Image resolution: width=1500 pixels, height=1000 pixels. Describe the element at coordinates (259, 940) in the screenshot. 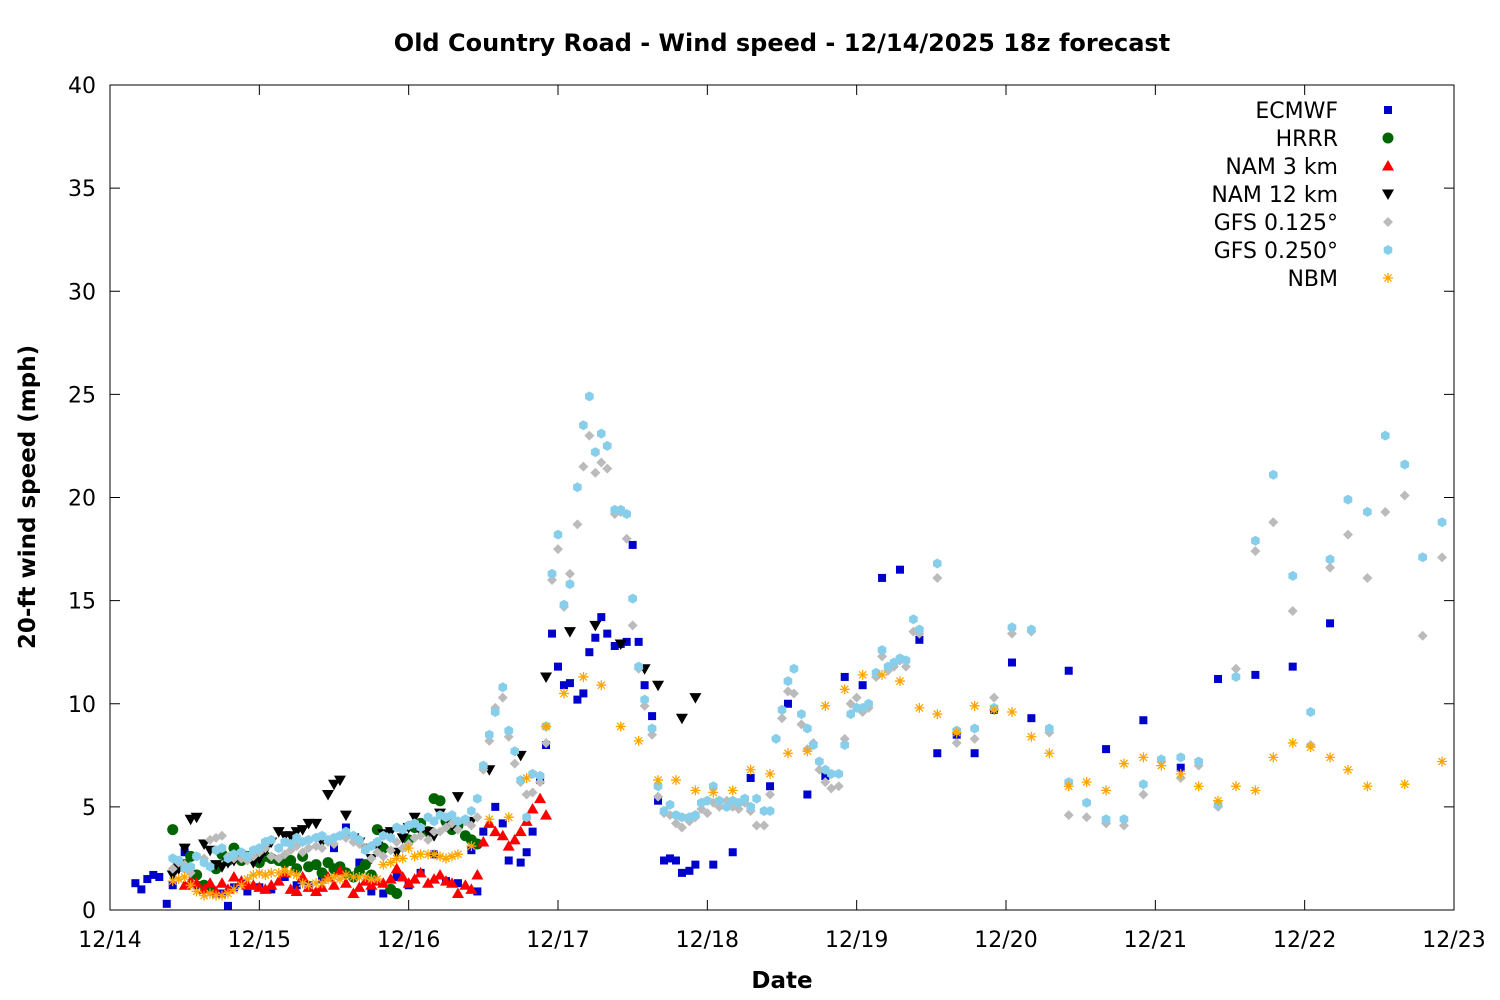

I see `x-tick-label: 12/15` at that location.